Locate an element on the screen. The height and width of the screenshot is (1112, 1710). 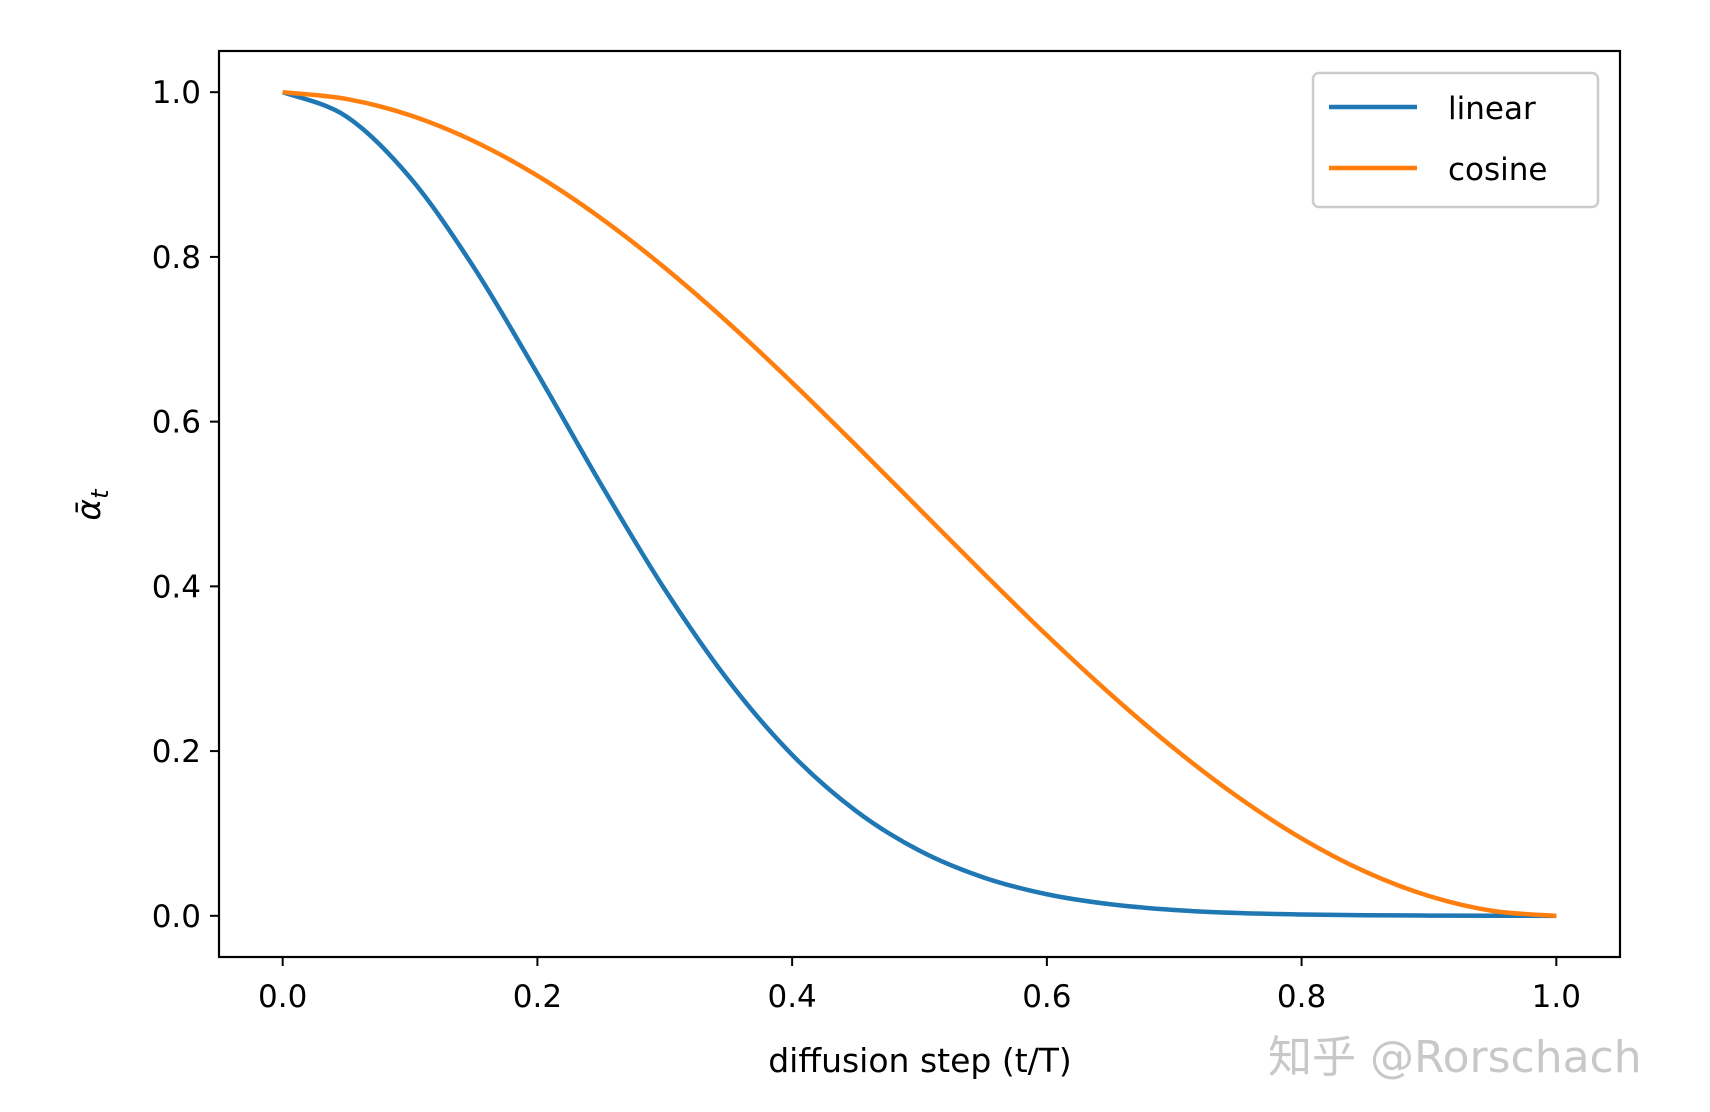
svg-text: ᾱt is located at coordinates (91, 504).